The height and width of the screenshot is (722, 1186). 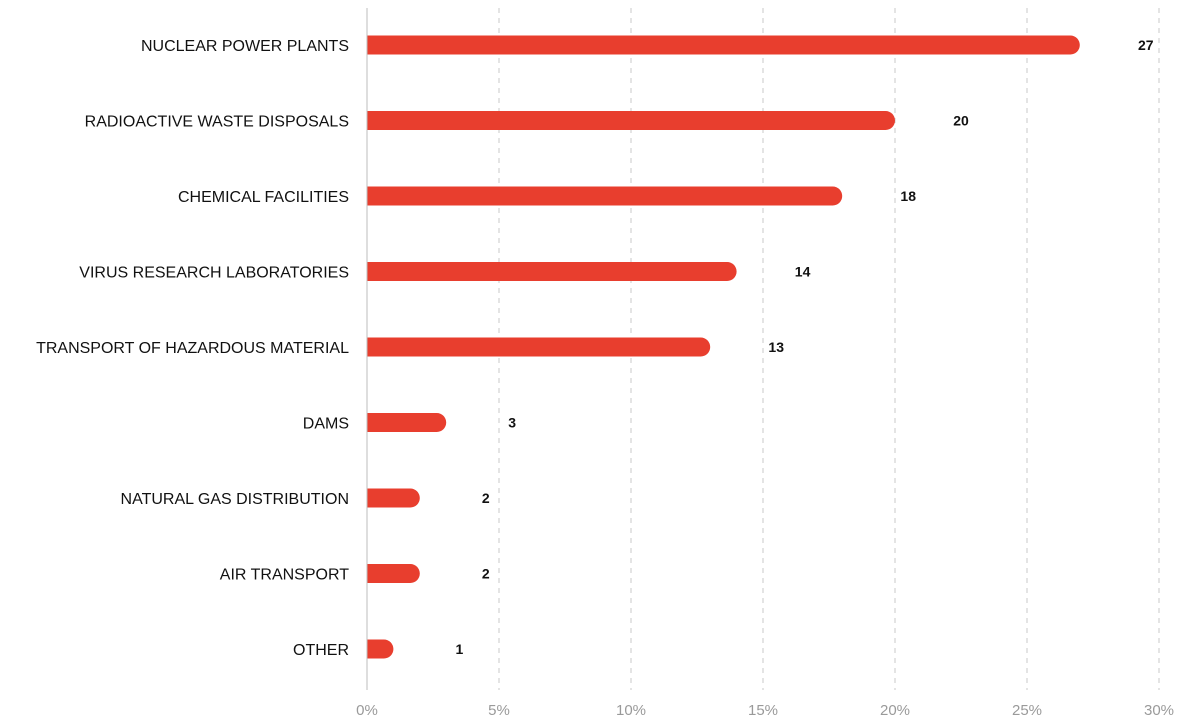 I want to click on value-label: 18, so click(x=908, y=196).